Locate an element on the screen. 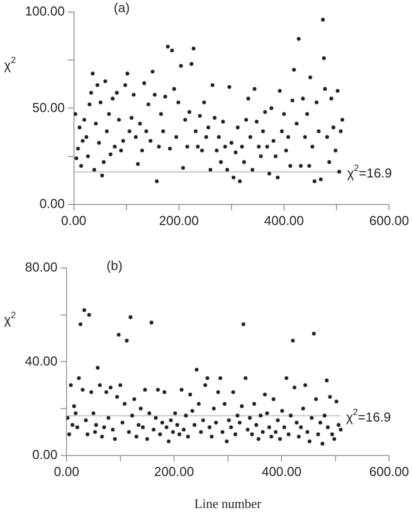 The height and width of the screenshot is (513, 412). annotation: (a) is located at coordinates (122, 8).